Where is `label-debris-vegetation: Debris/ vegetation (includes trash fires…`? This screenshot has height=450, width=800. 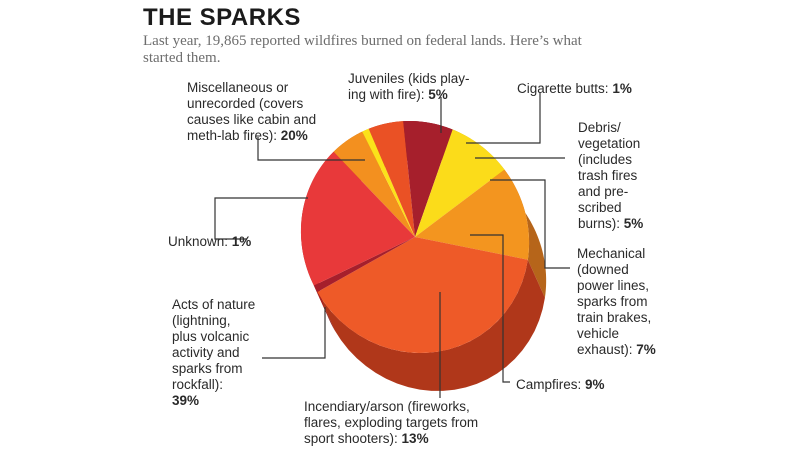 label-debris-vegetation: Debris/ vegetation (includes trash fires… is located at coordinates (611, 175).